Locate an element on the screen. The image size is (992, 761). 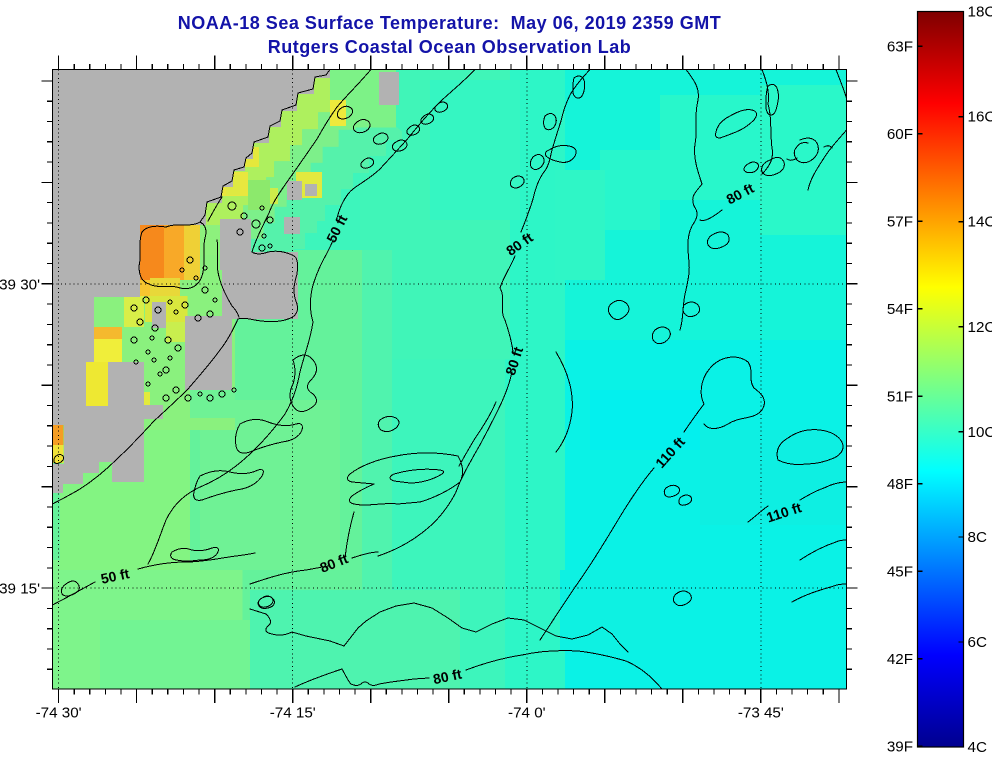
svg-text: 14C is located at coordinates (980, 222).